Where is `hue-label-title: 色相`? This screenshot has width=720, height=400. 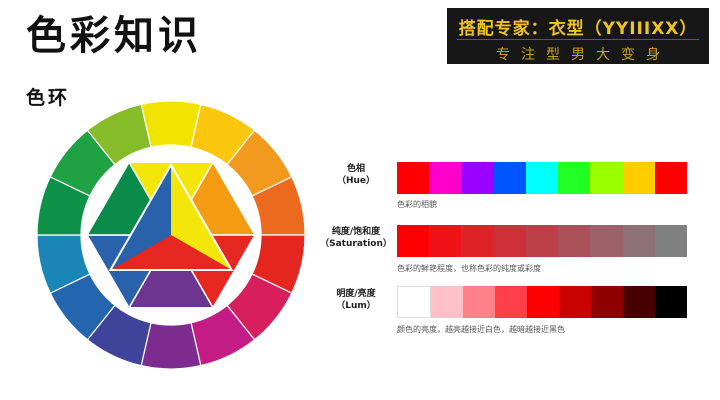
hue-label-title: 色相 is located at coordinates (355, 169).